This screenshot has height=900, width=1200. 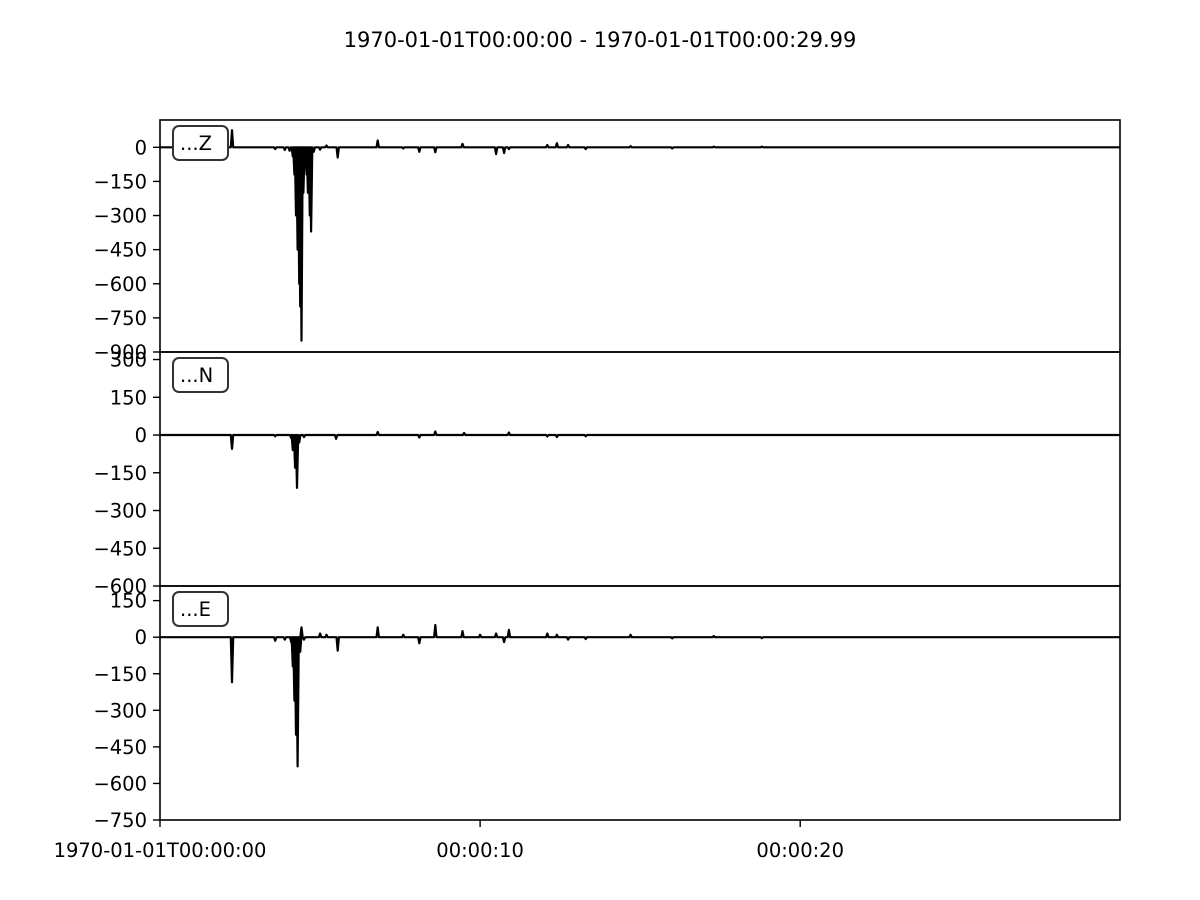 I want to click on channel-label: ...E, so click(x=200, y=609).